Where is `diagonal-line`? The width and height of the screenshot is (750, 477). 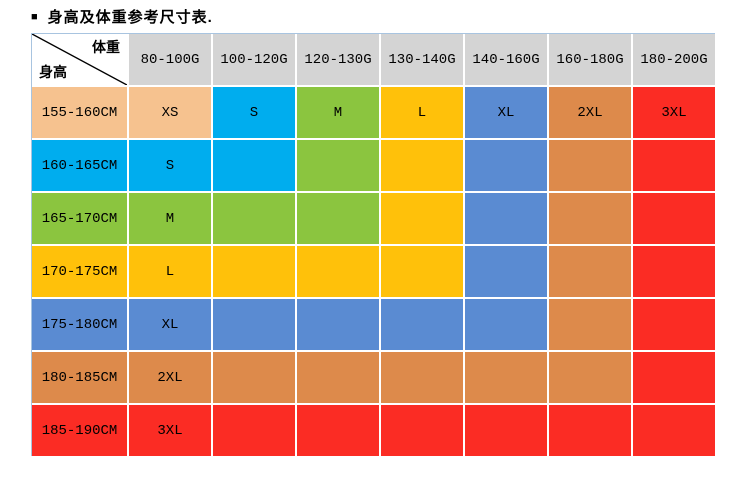 diagonal-line is located at coordinates (79, 59).